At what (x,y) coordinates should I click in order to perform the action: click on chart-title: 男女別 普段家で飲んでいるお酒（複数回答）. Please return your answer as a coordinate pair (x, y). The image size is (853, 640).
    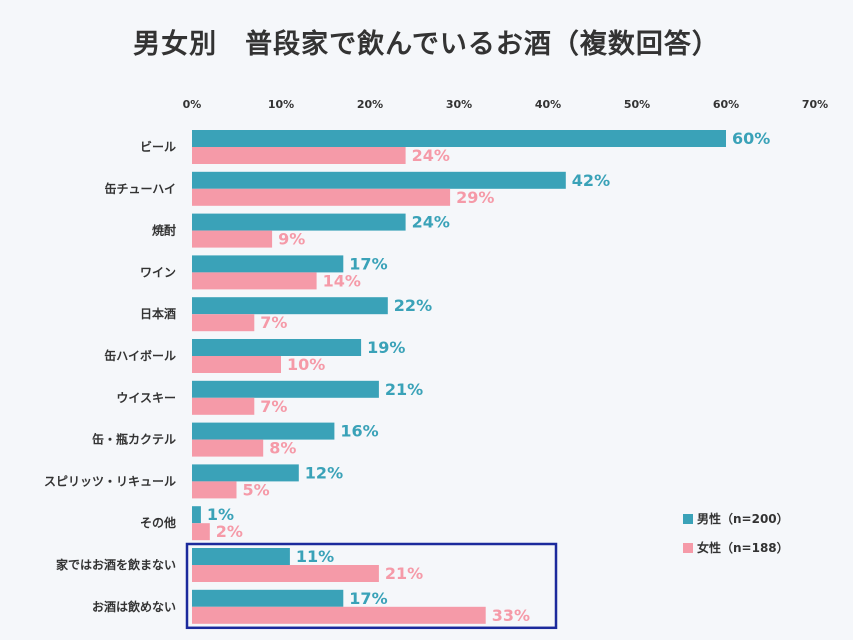
    Looking at the image, I should click on (426, 44).